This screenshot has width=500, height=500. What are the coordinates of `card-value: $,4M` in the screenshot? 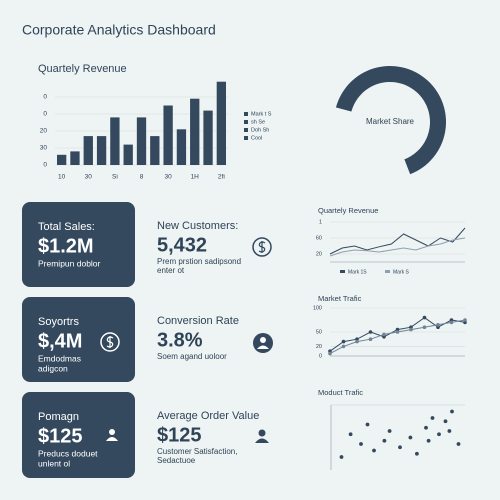 It's located at (60, 341).